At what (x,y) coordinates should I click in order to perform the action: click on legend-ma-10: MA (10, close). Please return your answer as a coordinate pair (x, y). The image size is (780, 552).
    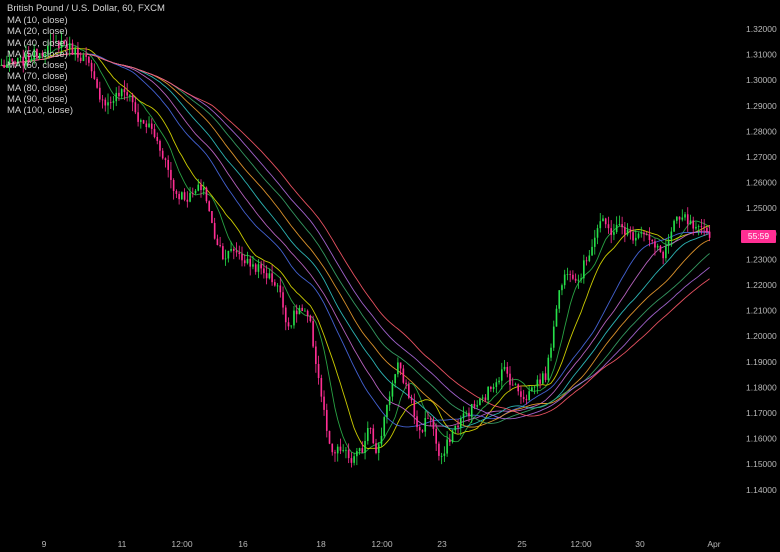
    Looking at the image, I should click on (37, 20).